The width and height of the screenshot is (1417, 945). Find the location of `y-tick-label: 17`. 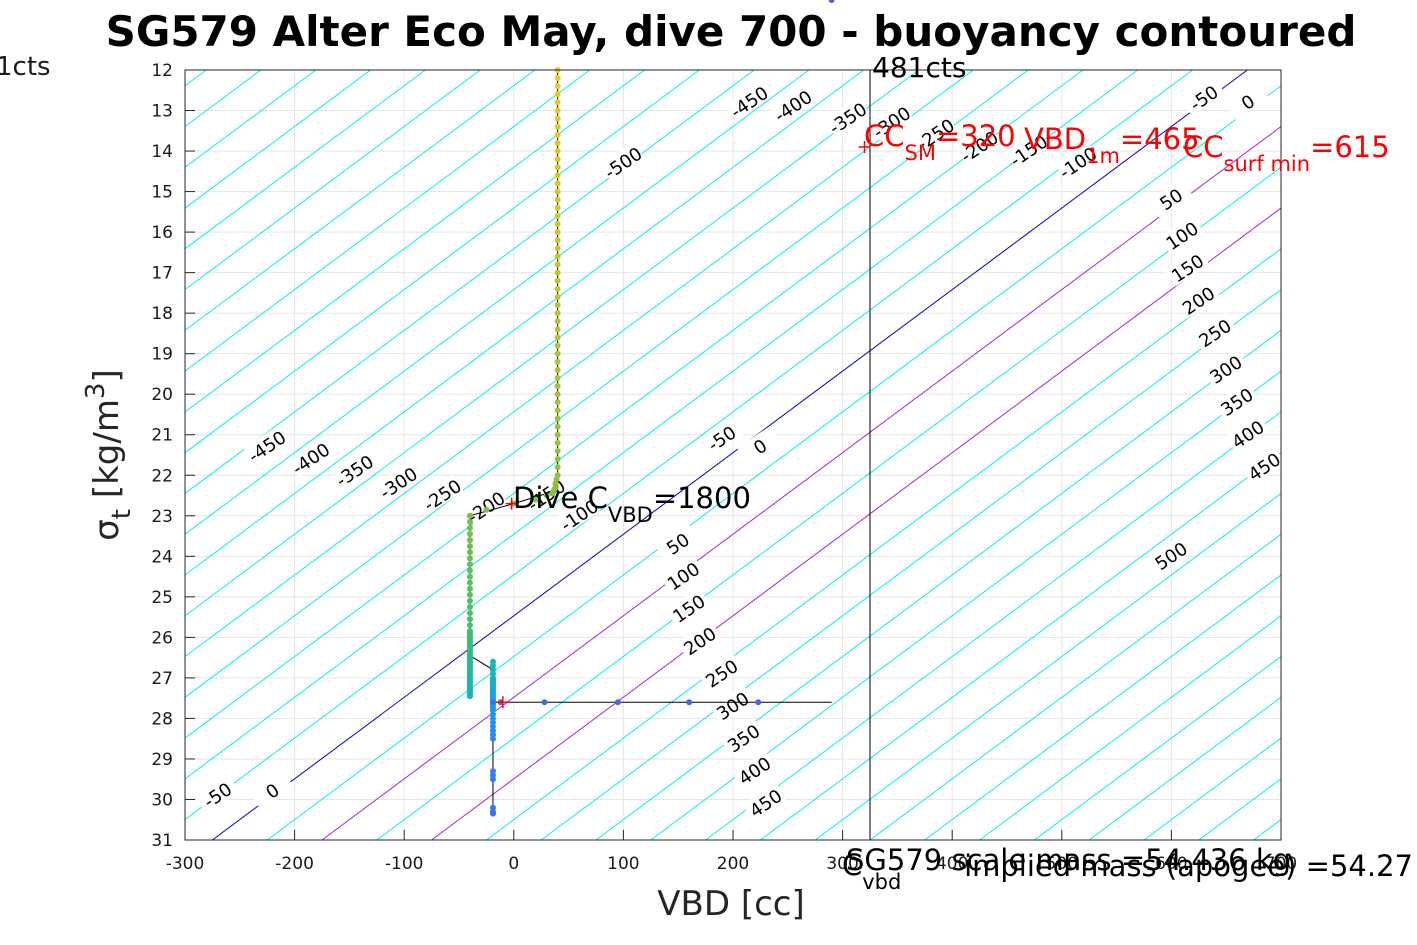

y-tick-label: 17 is located at coordinates (162, 274).